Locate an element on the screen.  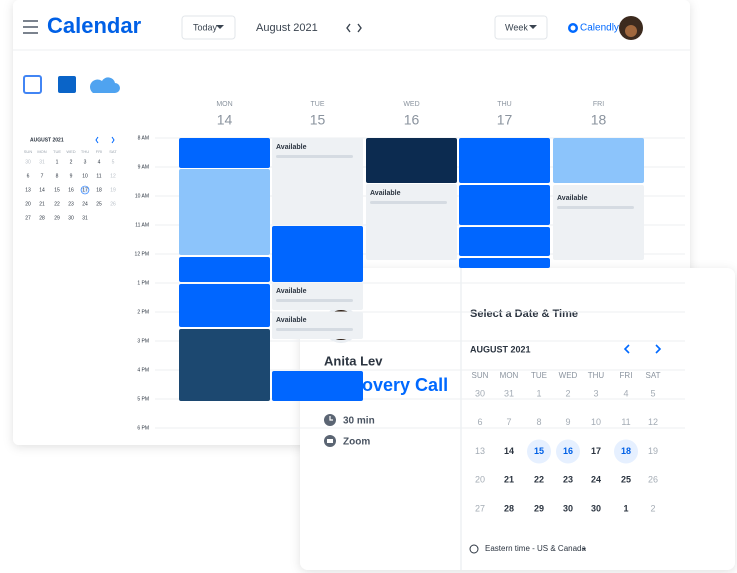
mini-day: 28 is located at coordinates (42, 218).